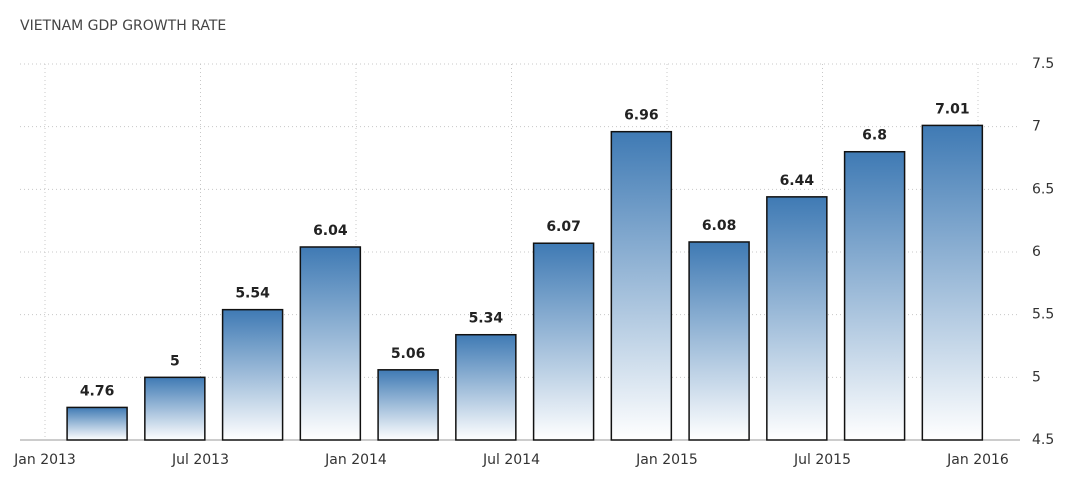 The height and width of the screenshot is (490, 1073). What do you see at coordinates (1036, 252) in the screenshot?
I see `y-tick-label: 6` at bounding box center [1036, 252].